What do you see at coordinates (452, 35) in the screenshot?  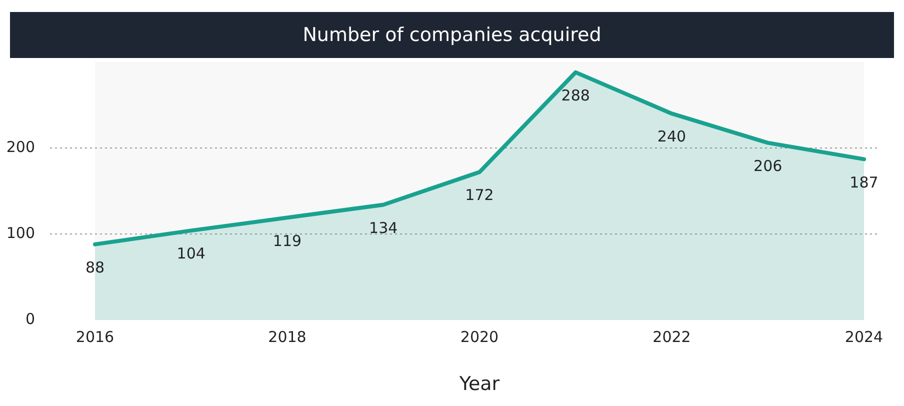 I see `chart-title: Number of companies acquired` at bounding box center [452, 35].